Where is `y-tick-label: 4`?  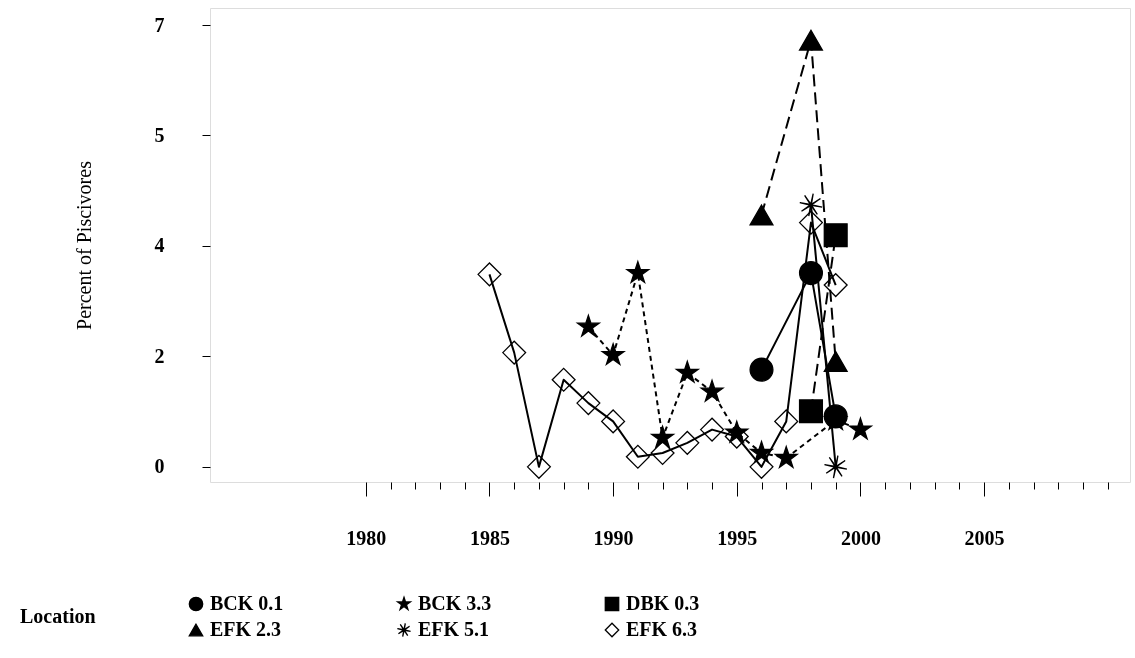 y-tick-label: 4 is located at coordinates (159, 245).